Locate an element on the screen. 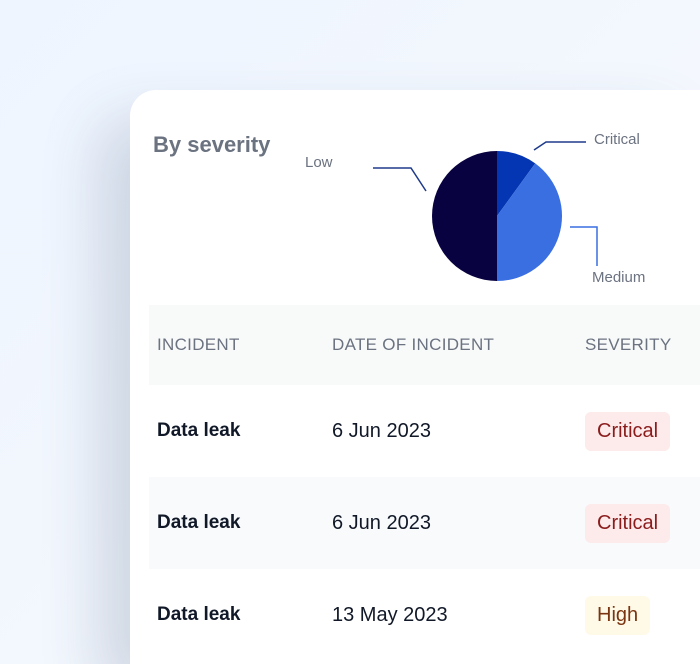  header-severity: SEVERITY is located at coordinates (628, 344).